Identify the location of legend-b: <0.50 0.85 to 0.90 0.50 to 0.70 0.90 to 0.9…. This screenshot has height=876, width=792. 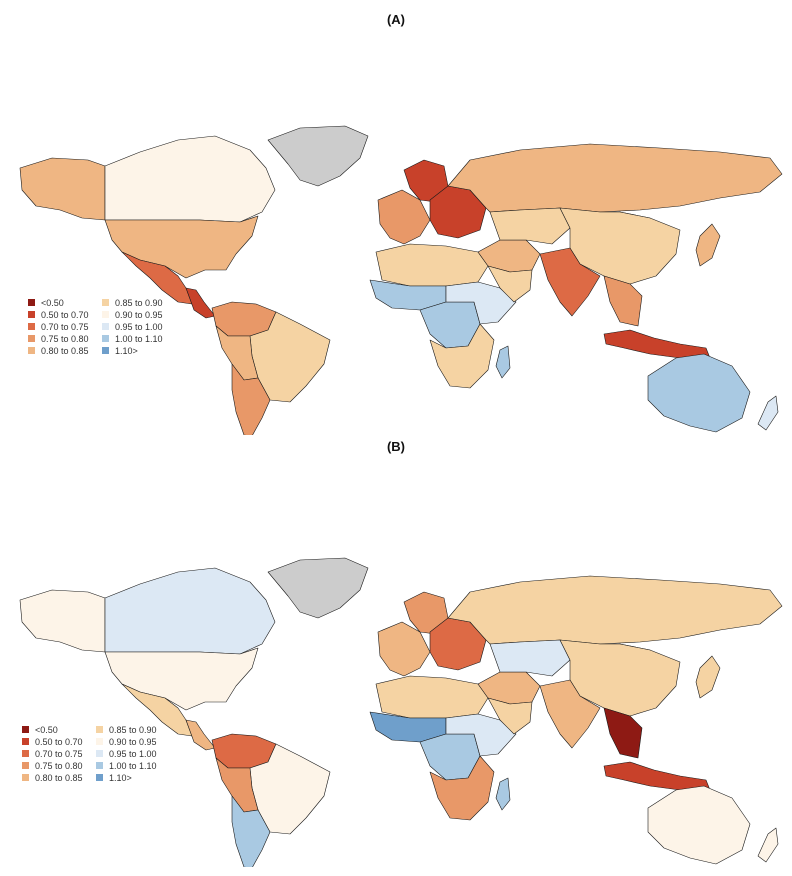
(96, 753).